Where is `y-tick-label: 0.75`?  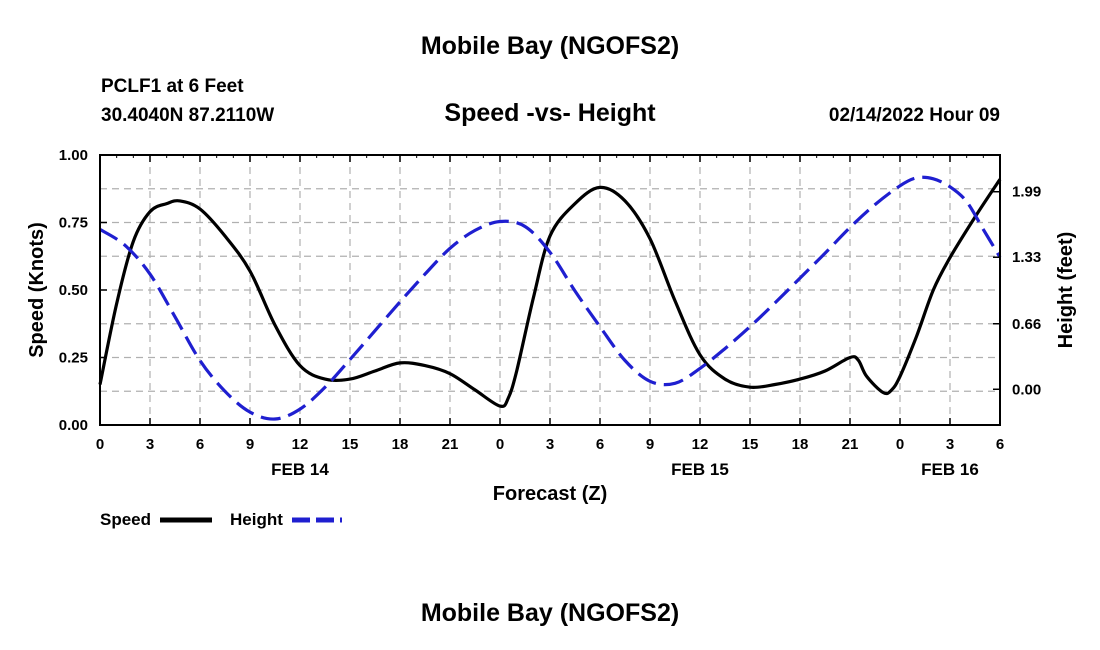 y-tick-label: 0.75 is located at coordinates (73, 223).